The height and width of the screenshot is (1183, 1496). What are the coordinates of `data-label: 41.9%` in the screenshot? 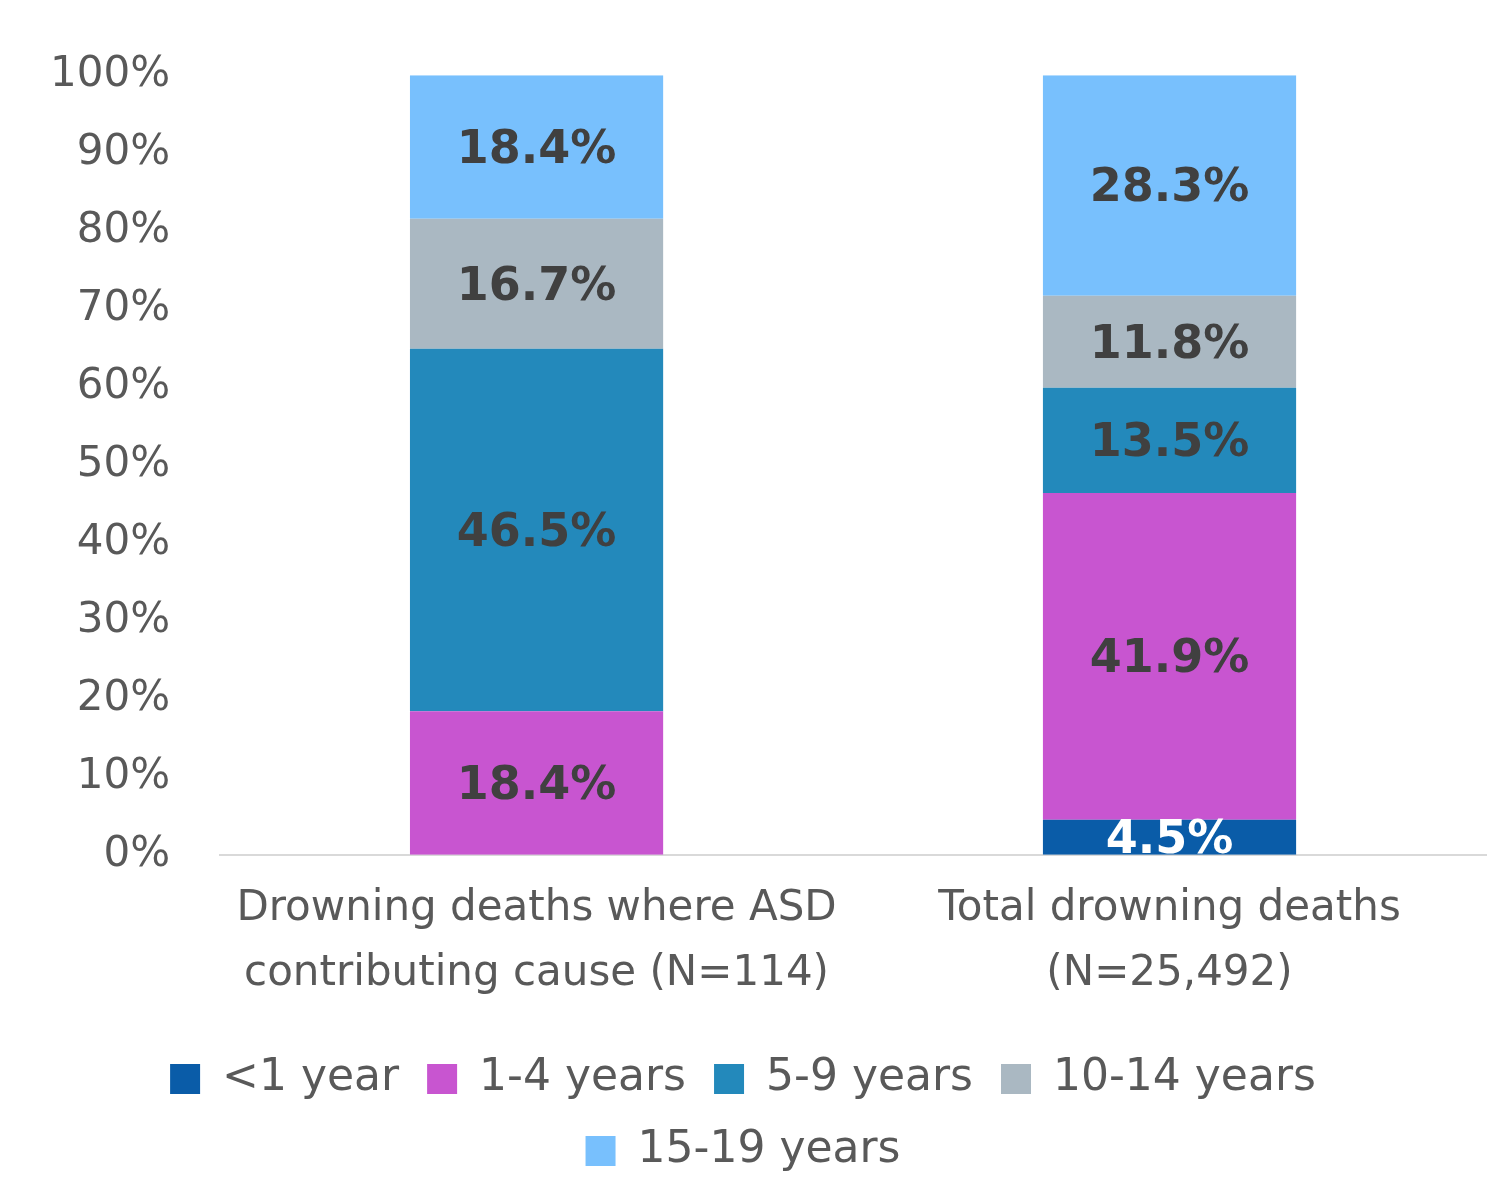 It's located at (1169, 656).